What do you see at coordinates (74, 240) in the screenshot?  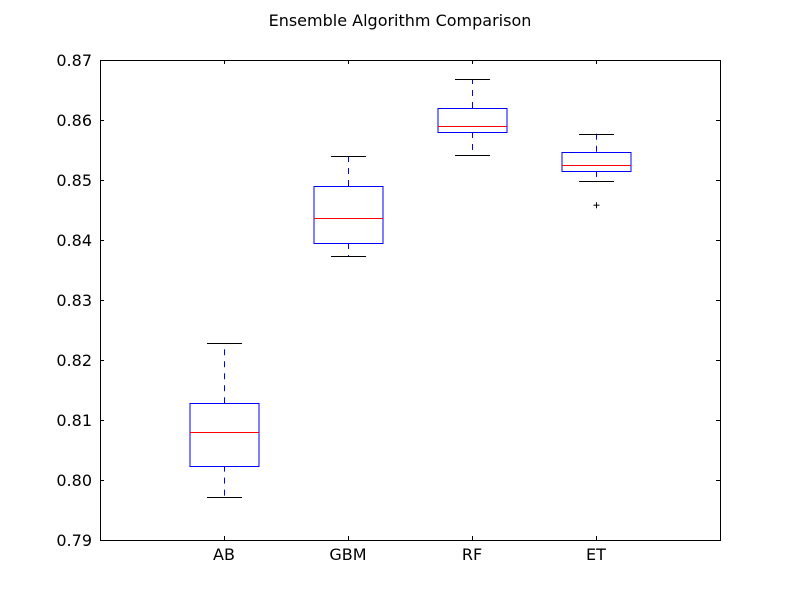 I see `y-tick-label: 0.84` at bounding box center [74, 240].